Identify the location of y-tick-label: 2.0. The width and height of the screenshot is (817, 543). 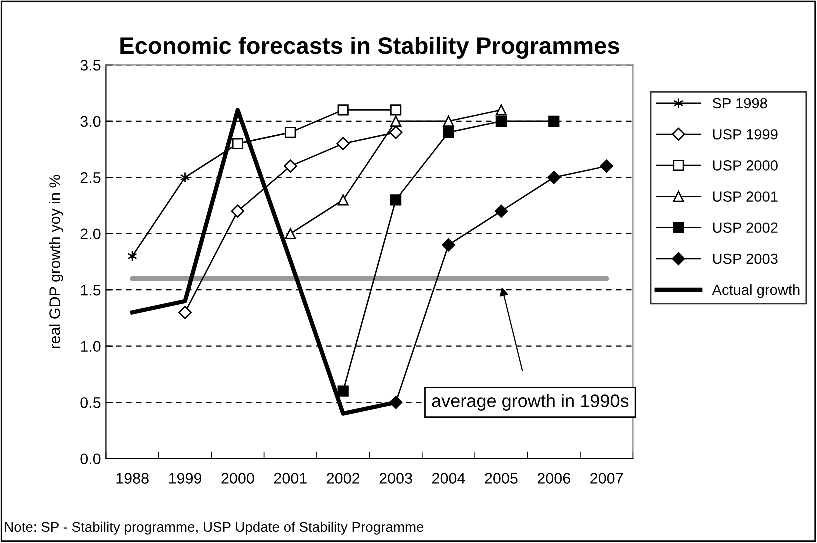
(90, 234).